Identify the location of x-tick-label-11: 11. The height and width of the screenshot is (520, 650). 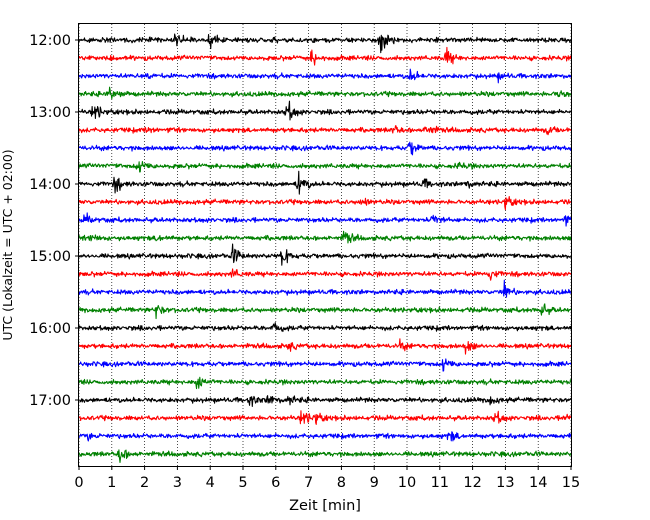
(440, 483).